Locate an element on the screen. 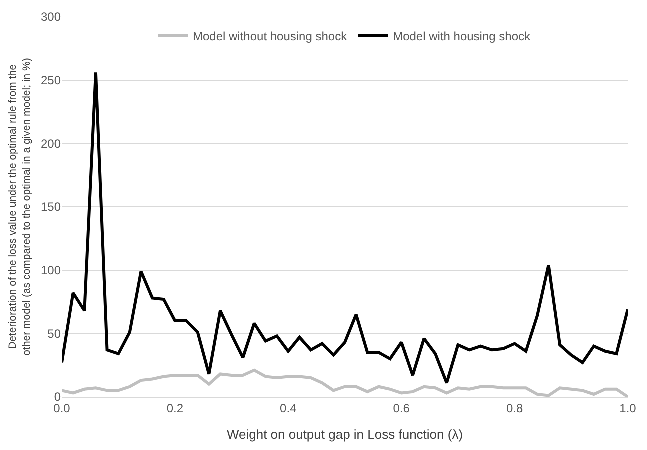 The height and width of the screenshot is (450, 647). x-tick-label: 1.0 is located at coordinates (628, 408).